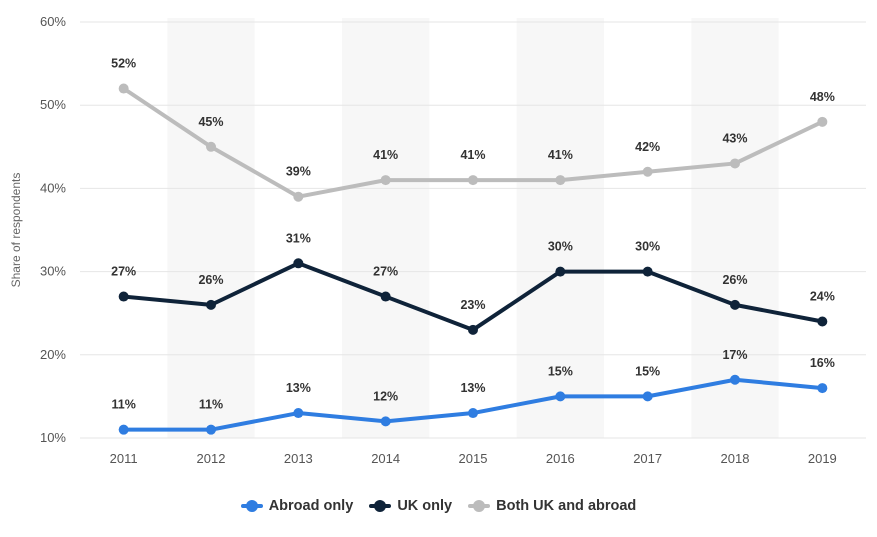 The image size is (877, 537). What do you see at coordinates (473, 404) in the screenshot?
I see `series-abroad-only` at bounding box center [473, 404].